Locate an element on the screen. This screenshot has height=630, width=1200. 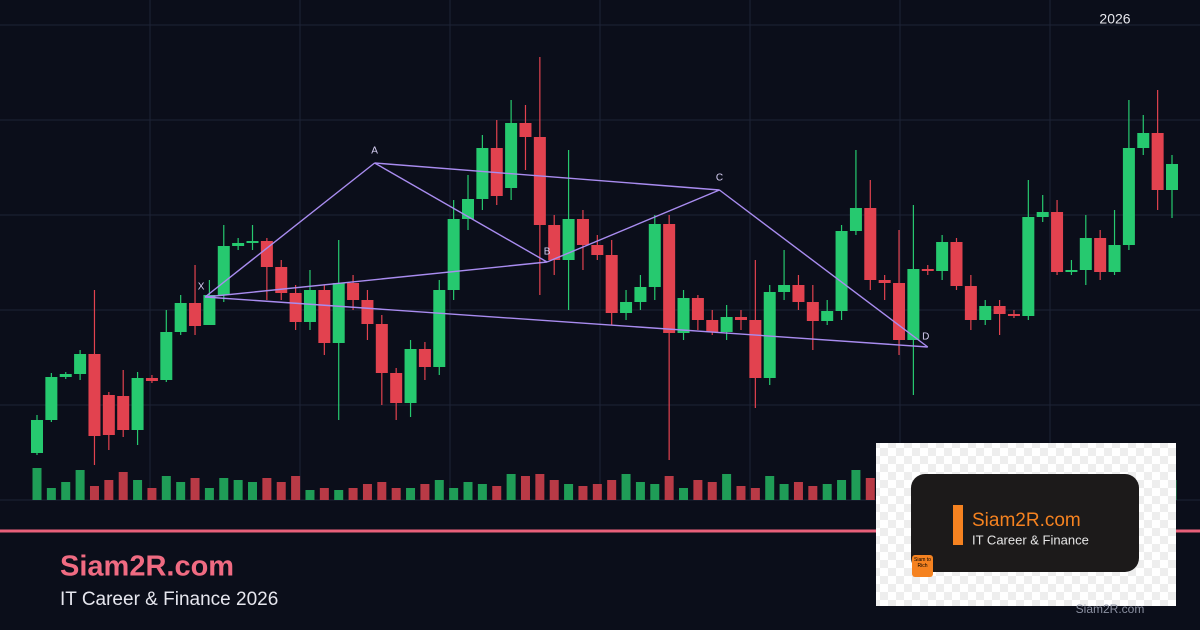
year-label: 2026 is located at coordinates (1114, 19).